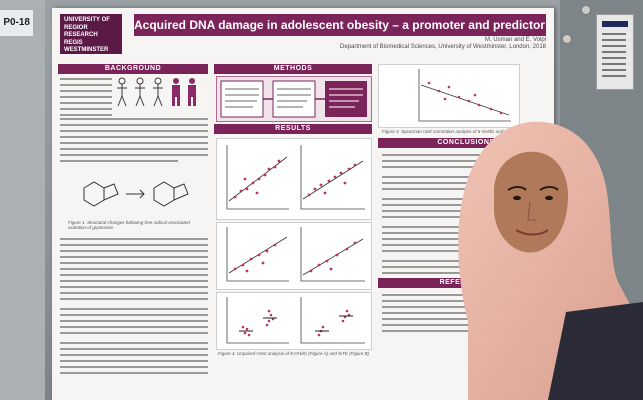 This screenshot has width=643, height=400. Describe the element at coordinates (615, 52) in the screenshot. I see `pinned-paper` at that location.